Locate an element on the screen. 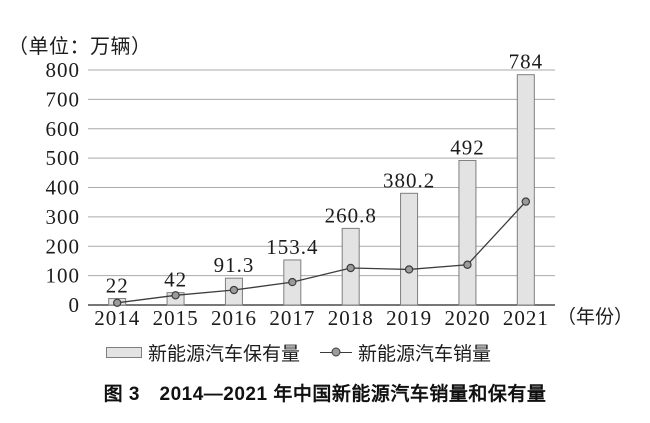 This screenshot has height=423, width=650. x-tick-label: 2017 is located at coordinates (292, 318).